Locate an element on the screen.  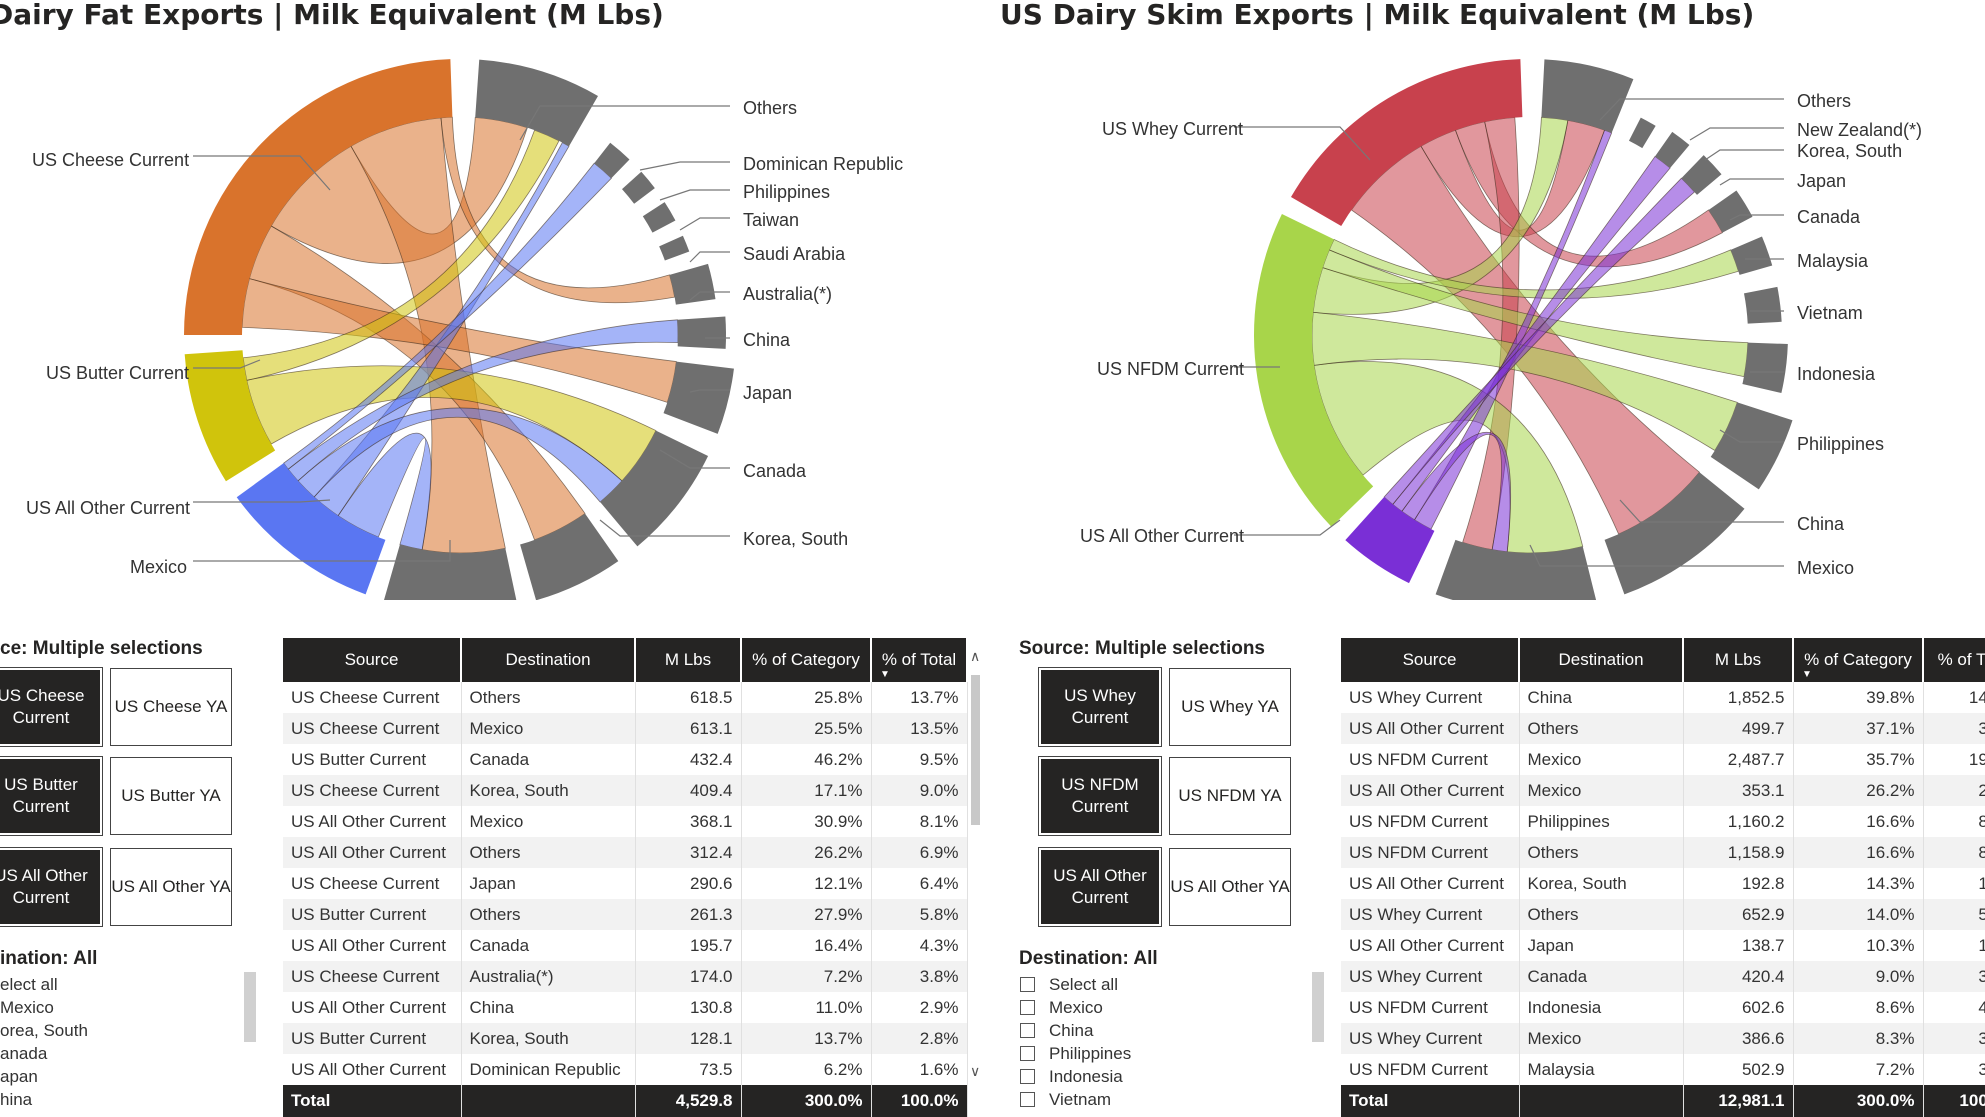
left-dest-item: Mexico is located at coordinates (27, 1007).